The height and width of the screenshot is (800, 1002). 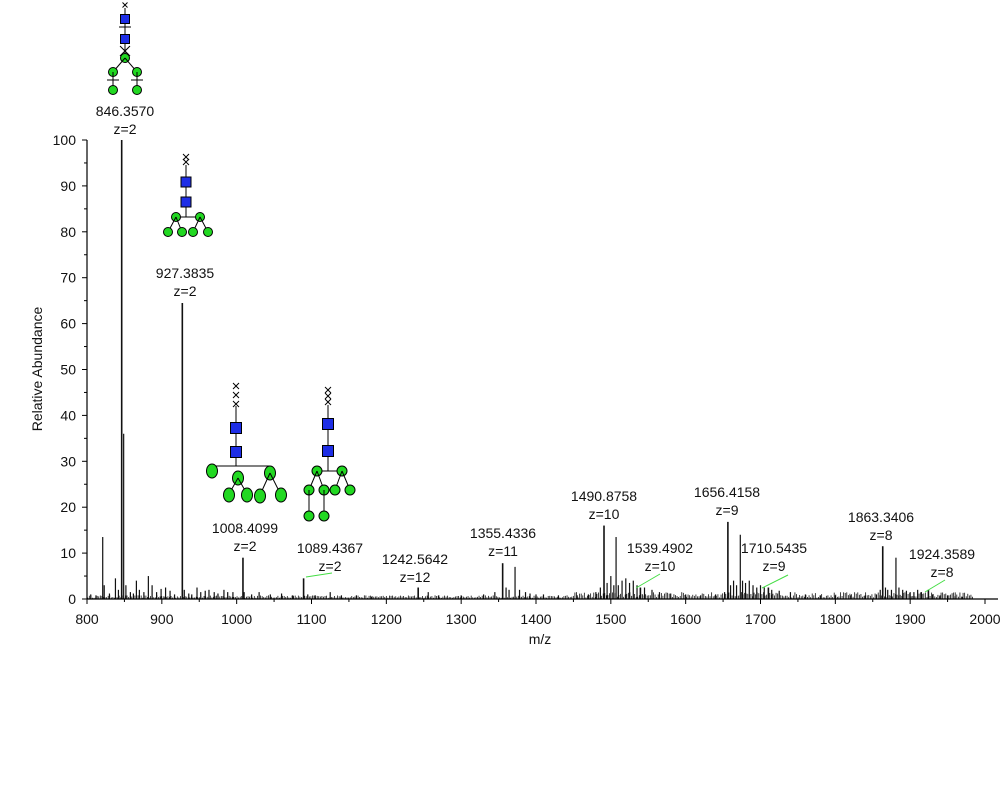 What do you see at coordinates (37, 369) in the screenshot?
I see `y-axis-title: Relative Abundance` at bounding box center [37, 369].